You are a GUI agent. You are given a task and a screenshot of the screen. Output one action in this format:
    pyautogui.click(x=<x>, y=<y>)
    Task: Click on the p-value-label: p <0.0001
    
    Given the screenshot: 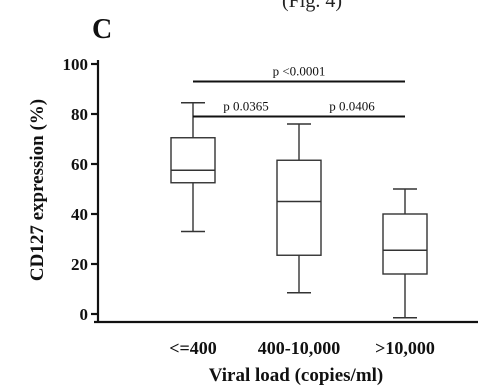 What is the action you would take?
    pyautogui.click(x=299, y=71)
    